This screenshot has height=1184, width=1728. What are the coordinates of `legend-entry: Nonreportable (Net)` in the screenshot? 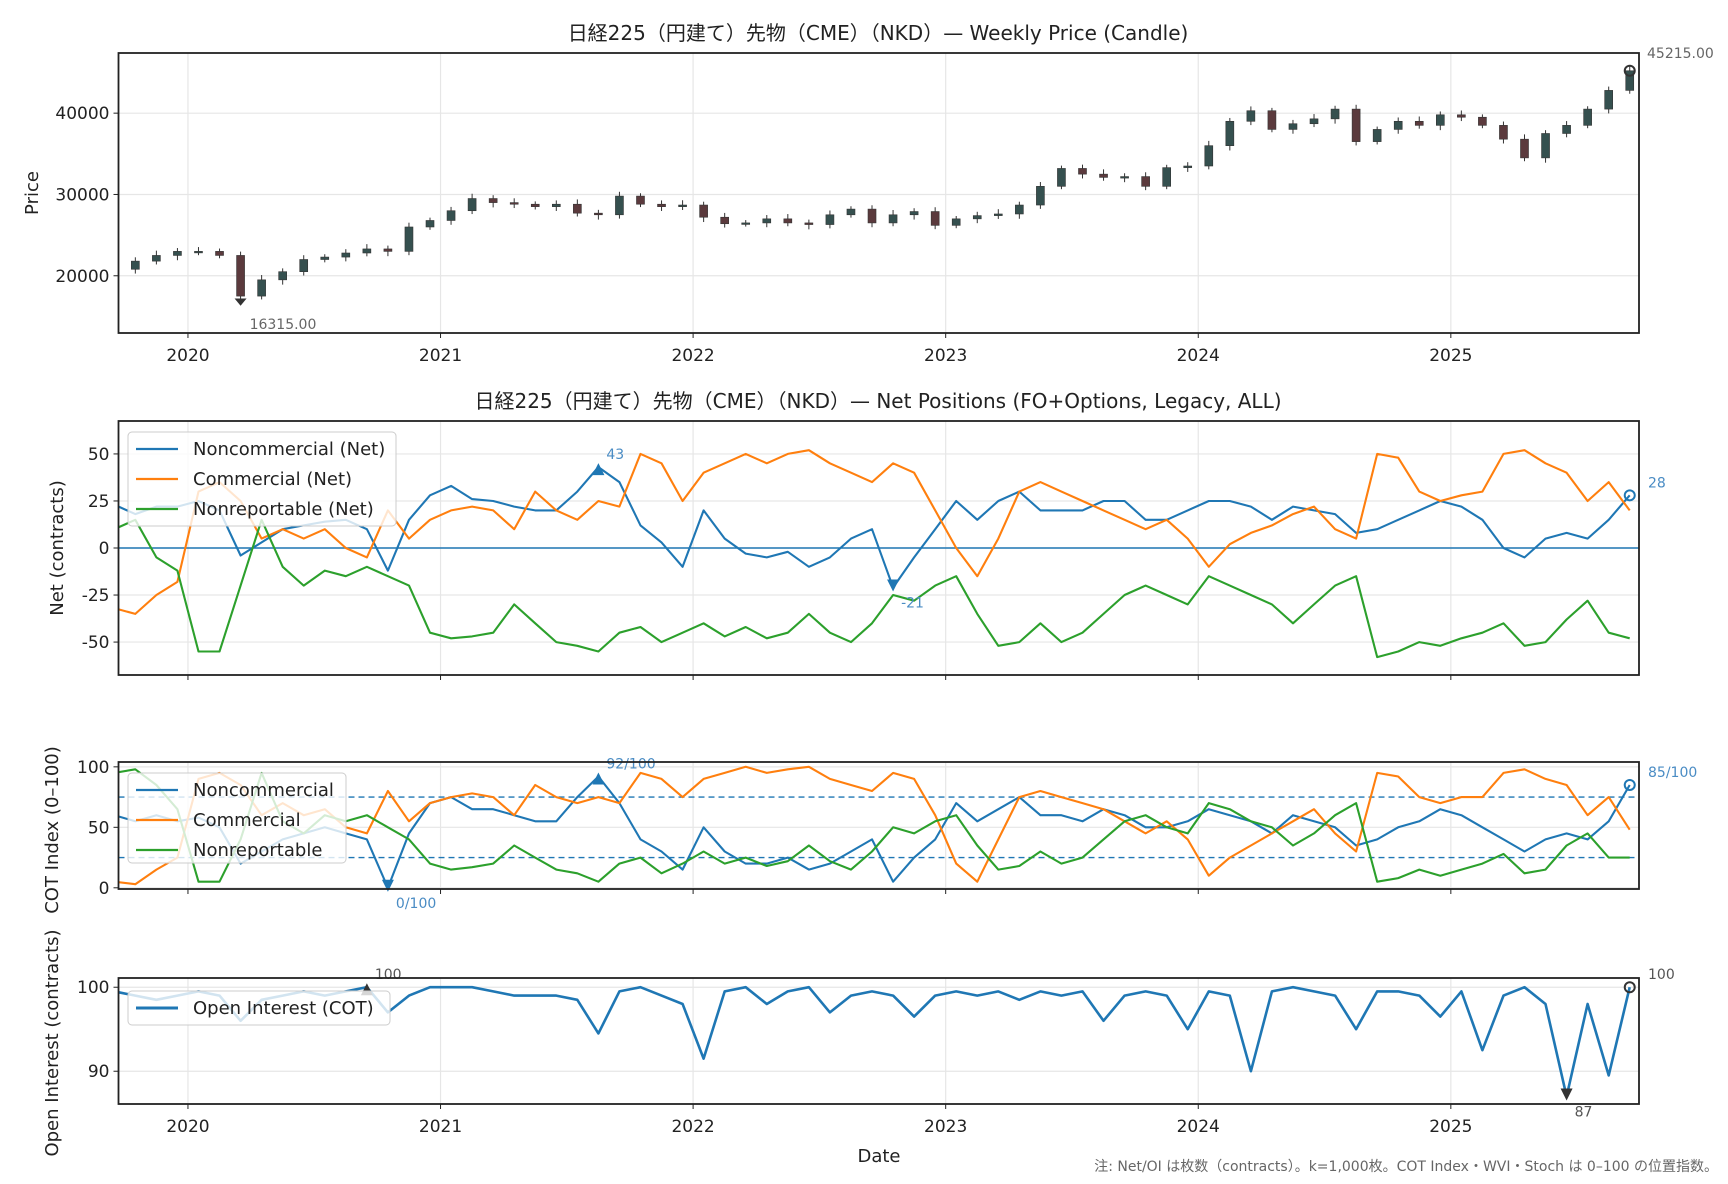 It's located at (283, 509).